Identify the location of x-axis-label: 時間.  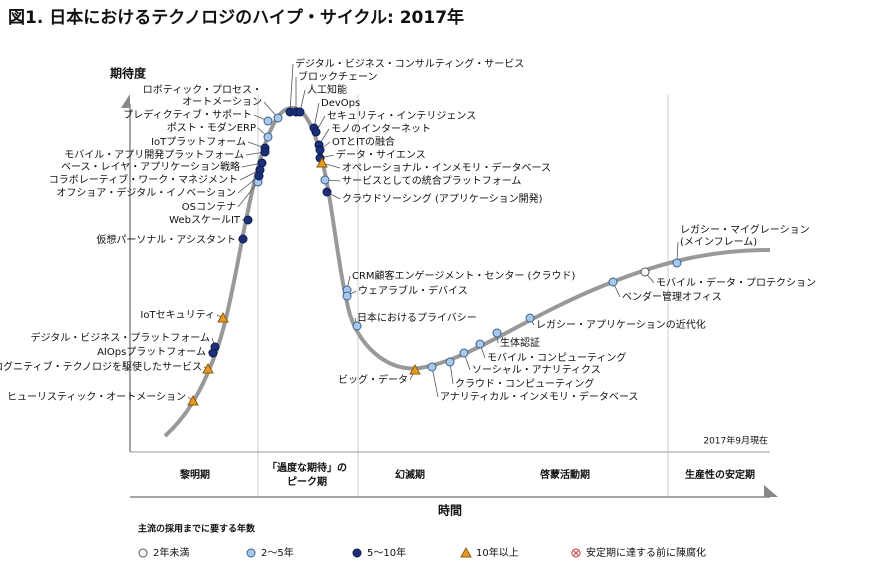
(450, 510).